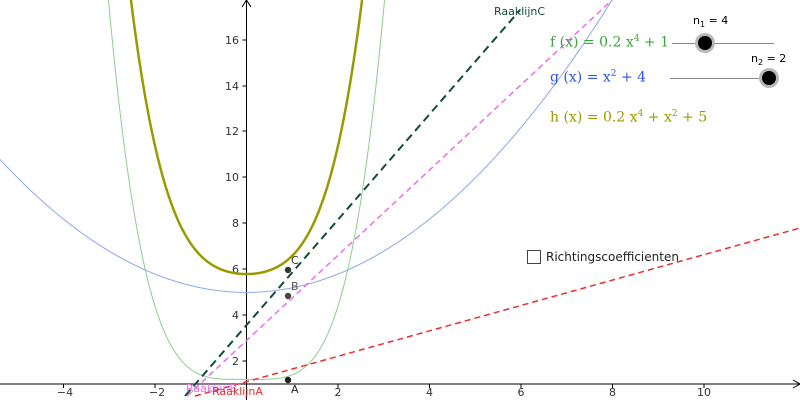 The image size is (800, 400). Describe the element at coordinates (606, 77) in the screenshot. I see `function-g-base: x` at that location.